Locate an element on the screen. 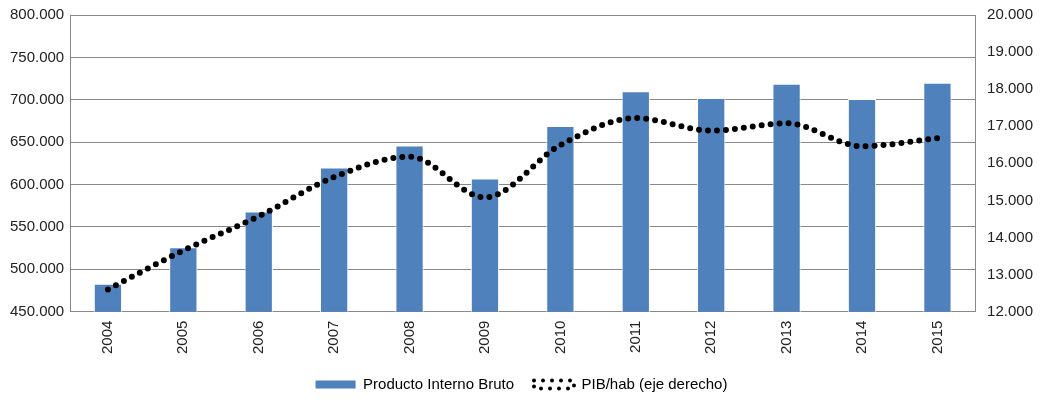 The height and width of the screenshot is (404, 1043). y2-tick-label: 20.000 is located at coordinates (1010, 14).